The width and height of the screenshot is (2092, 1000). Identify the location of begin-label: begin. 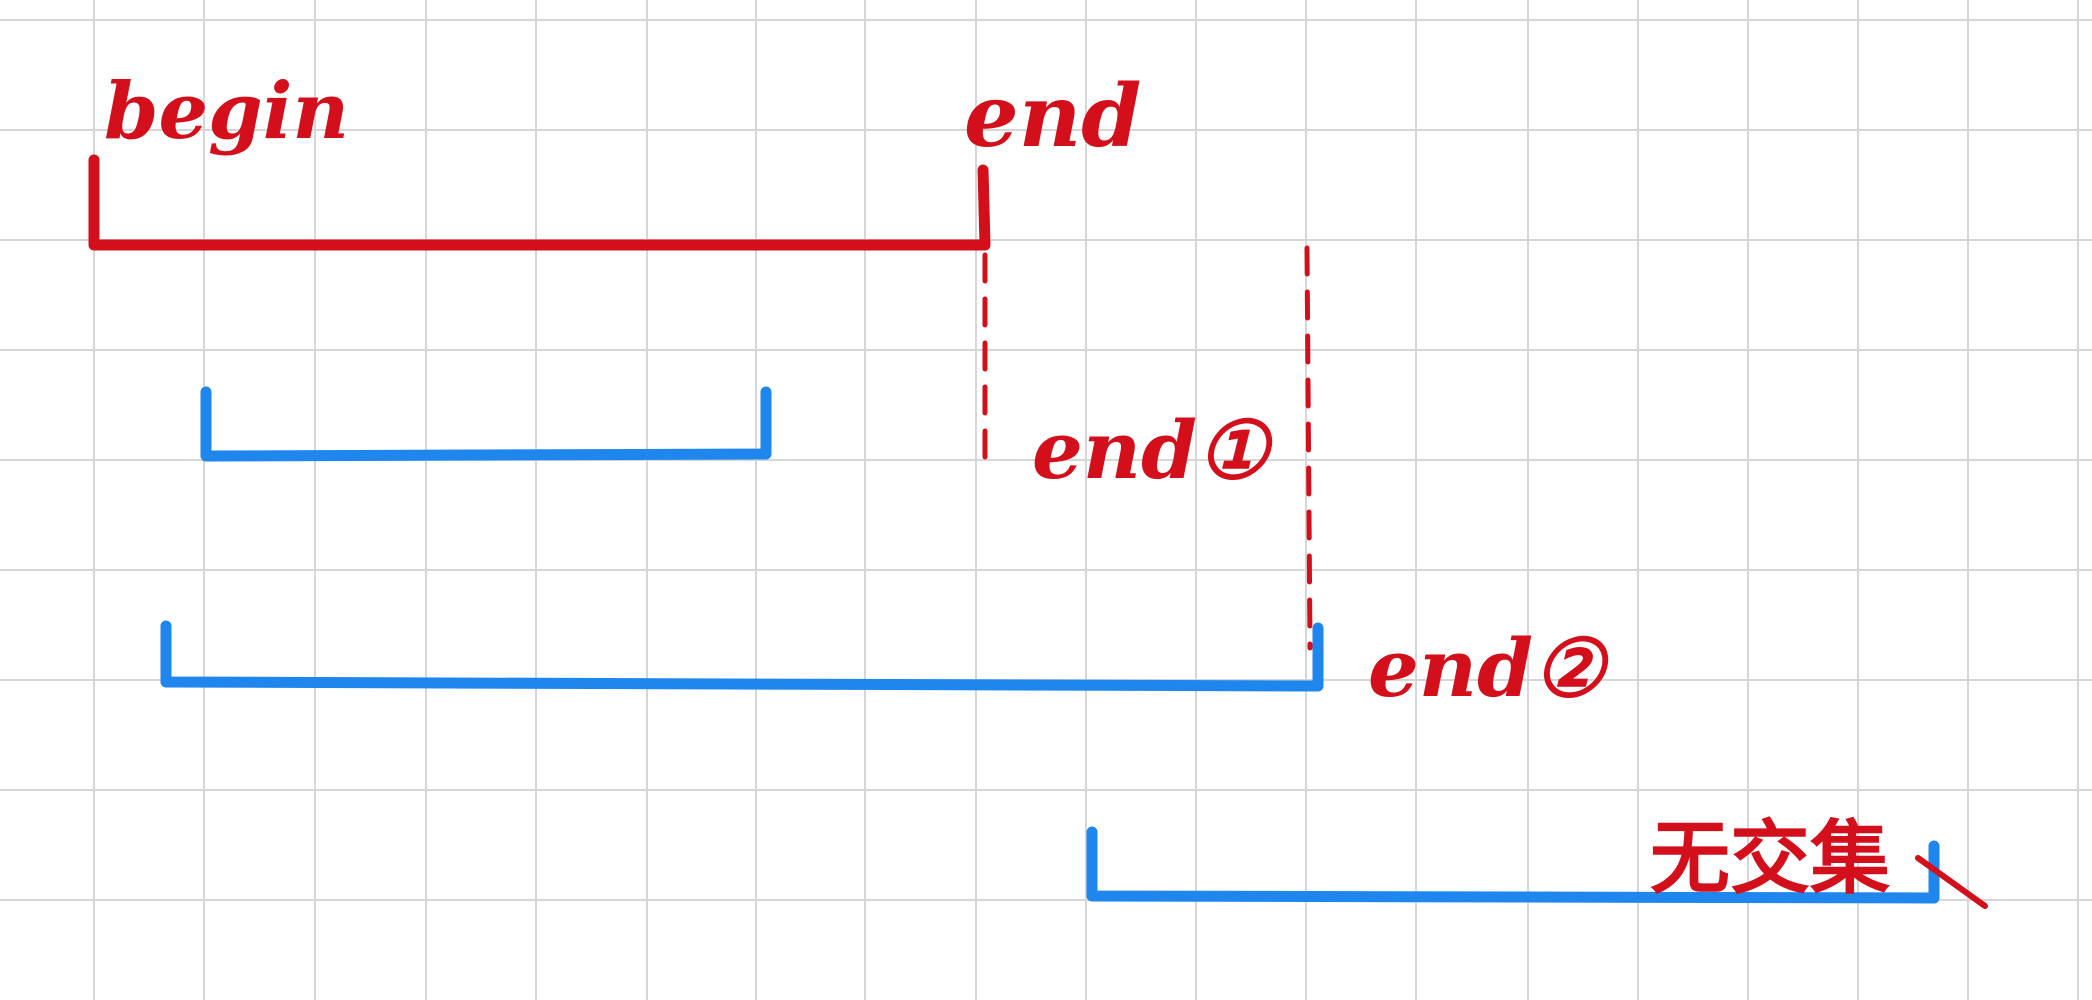
(226, 111).